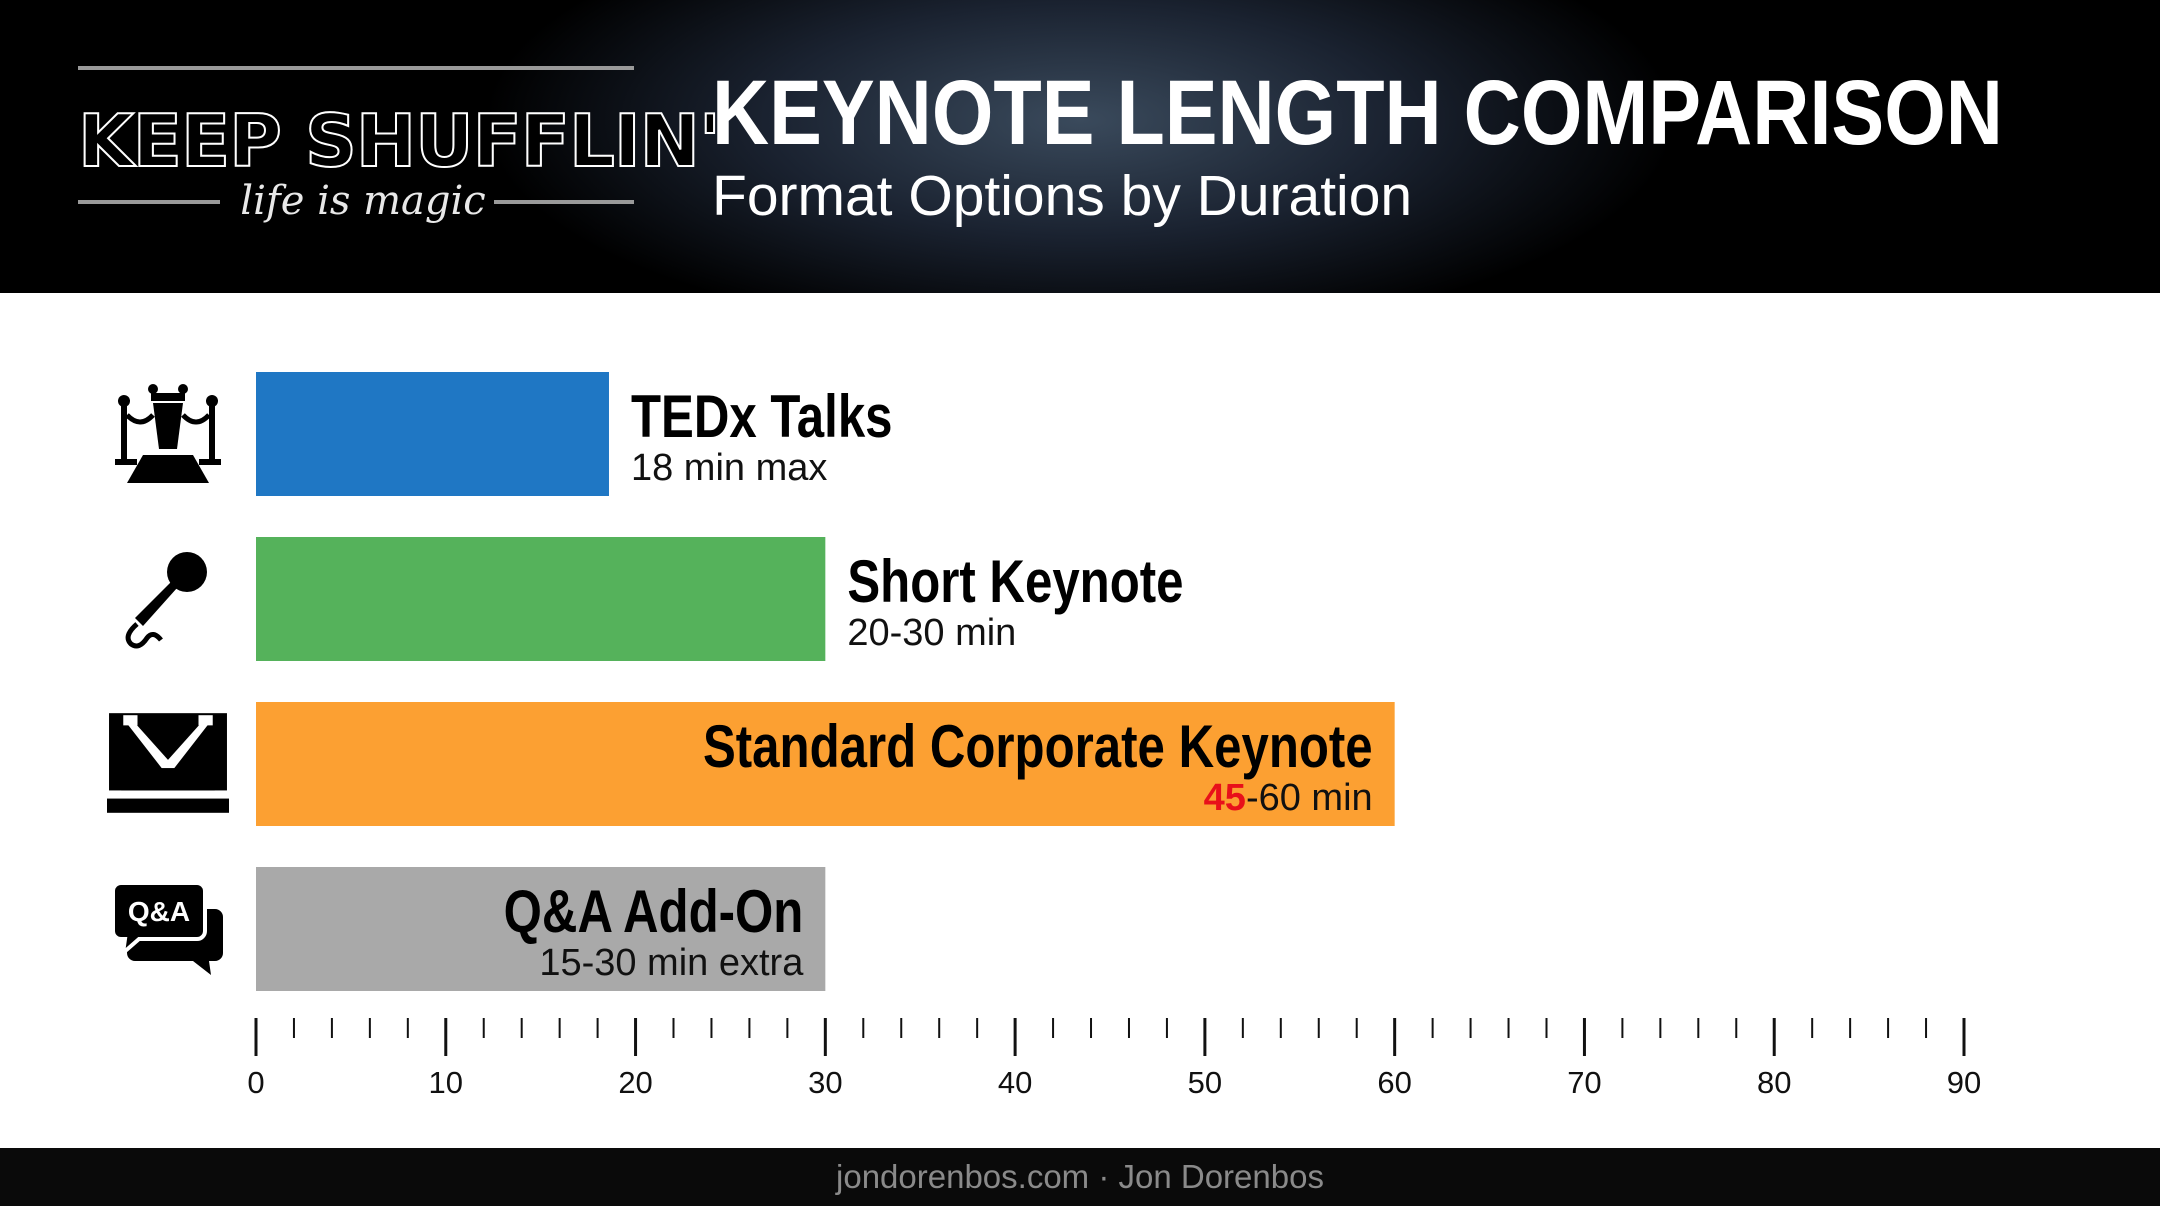 The width and height of the screenshot is (2160, 1206). What do you see at coordinates (167, 599) in the screenshot?
I see `microphone-icon` at bounding box center [167, 599].